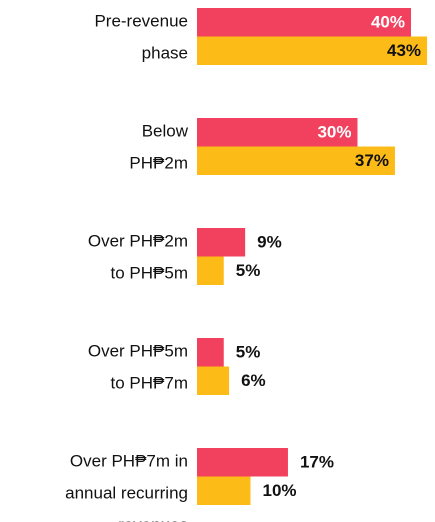 This screenshot has height=522, width=435. What do you see at coordinates (138, 240) in the screenshot?
I see `category-label: Over PH₱2m` at bounding box center [138, 240].